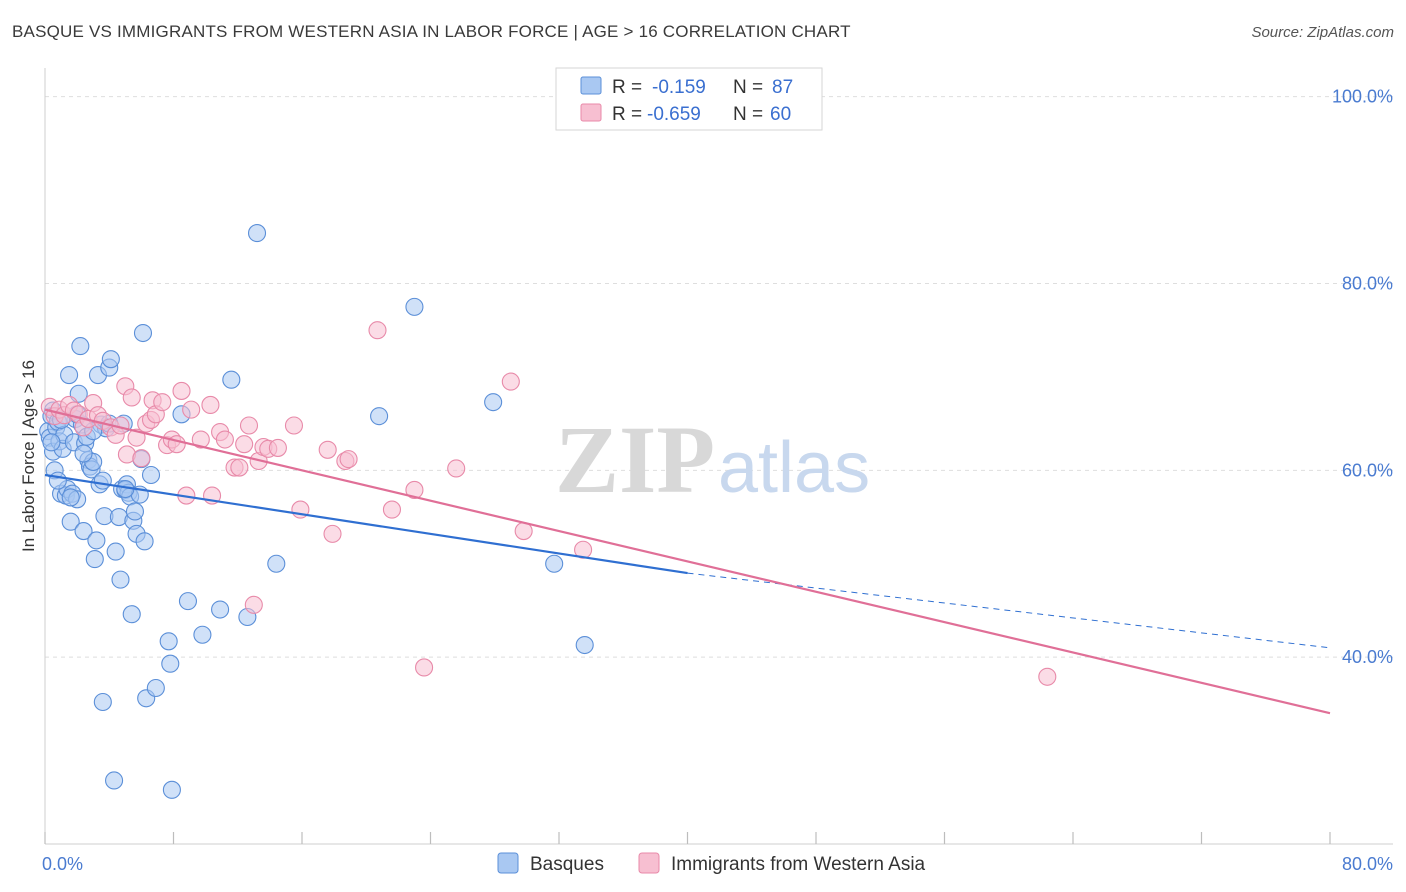 The height and width of the screenshot is (892, 1406). What do you see at coordinates (748, 87) in the screenshot?
I see `legend-n-label-0: N =` at bounding box center [748, 87].